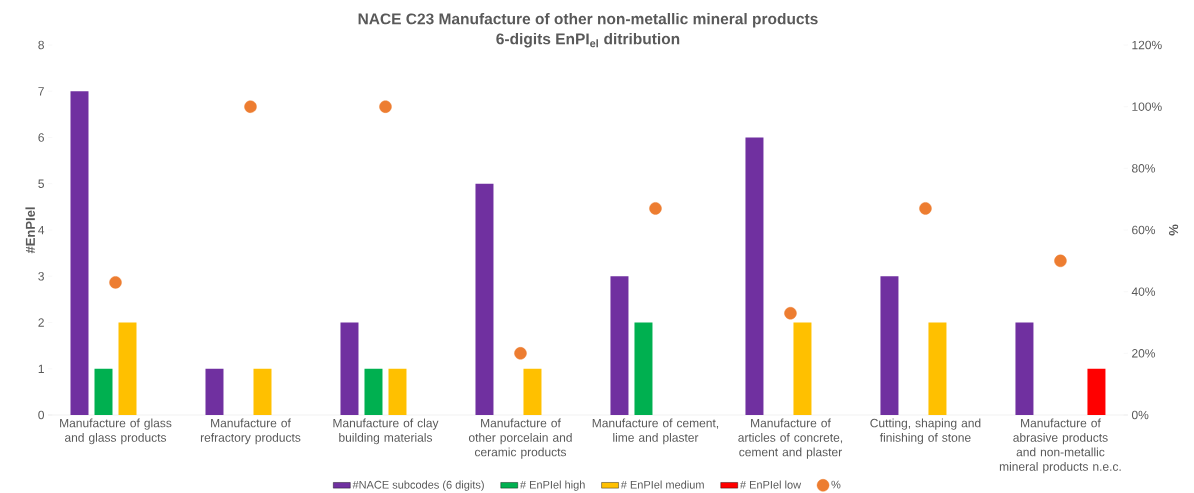 The width and height of the screenshot is (1194, 493). What do you see at coordinates (41, 45) in the screenshot?
I see `y-tick-label: 8` at bounding box center [41, 45].